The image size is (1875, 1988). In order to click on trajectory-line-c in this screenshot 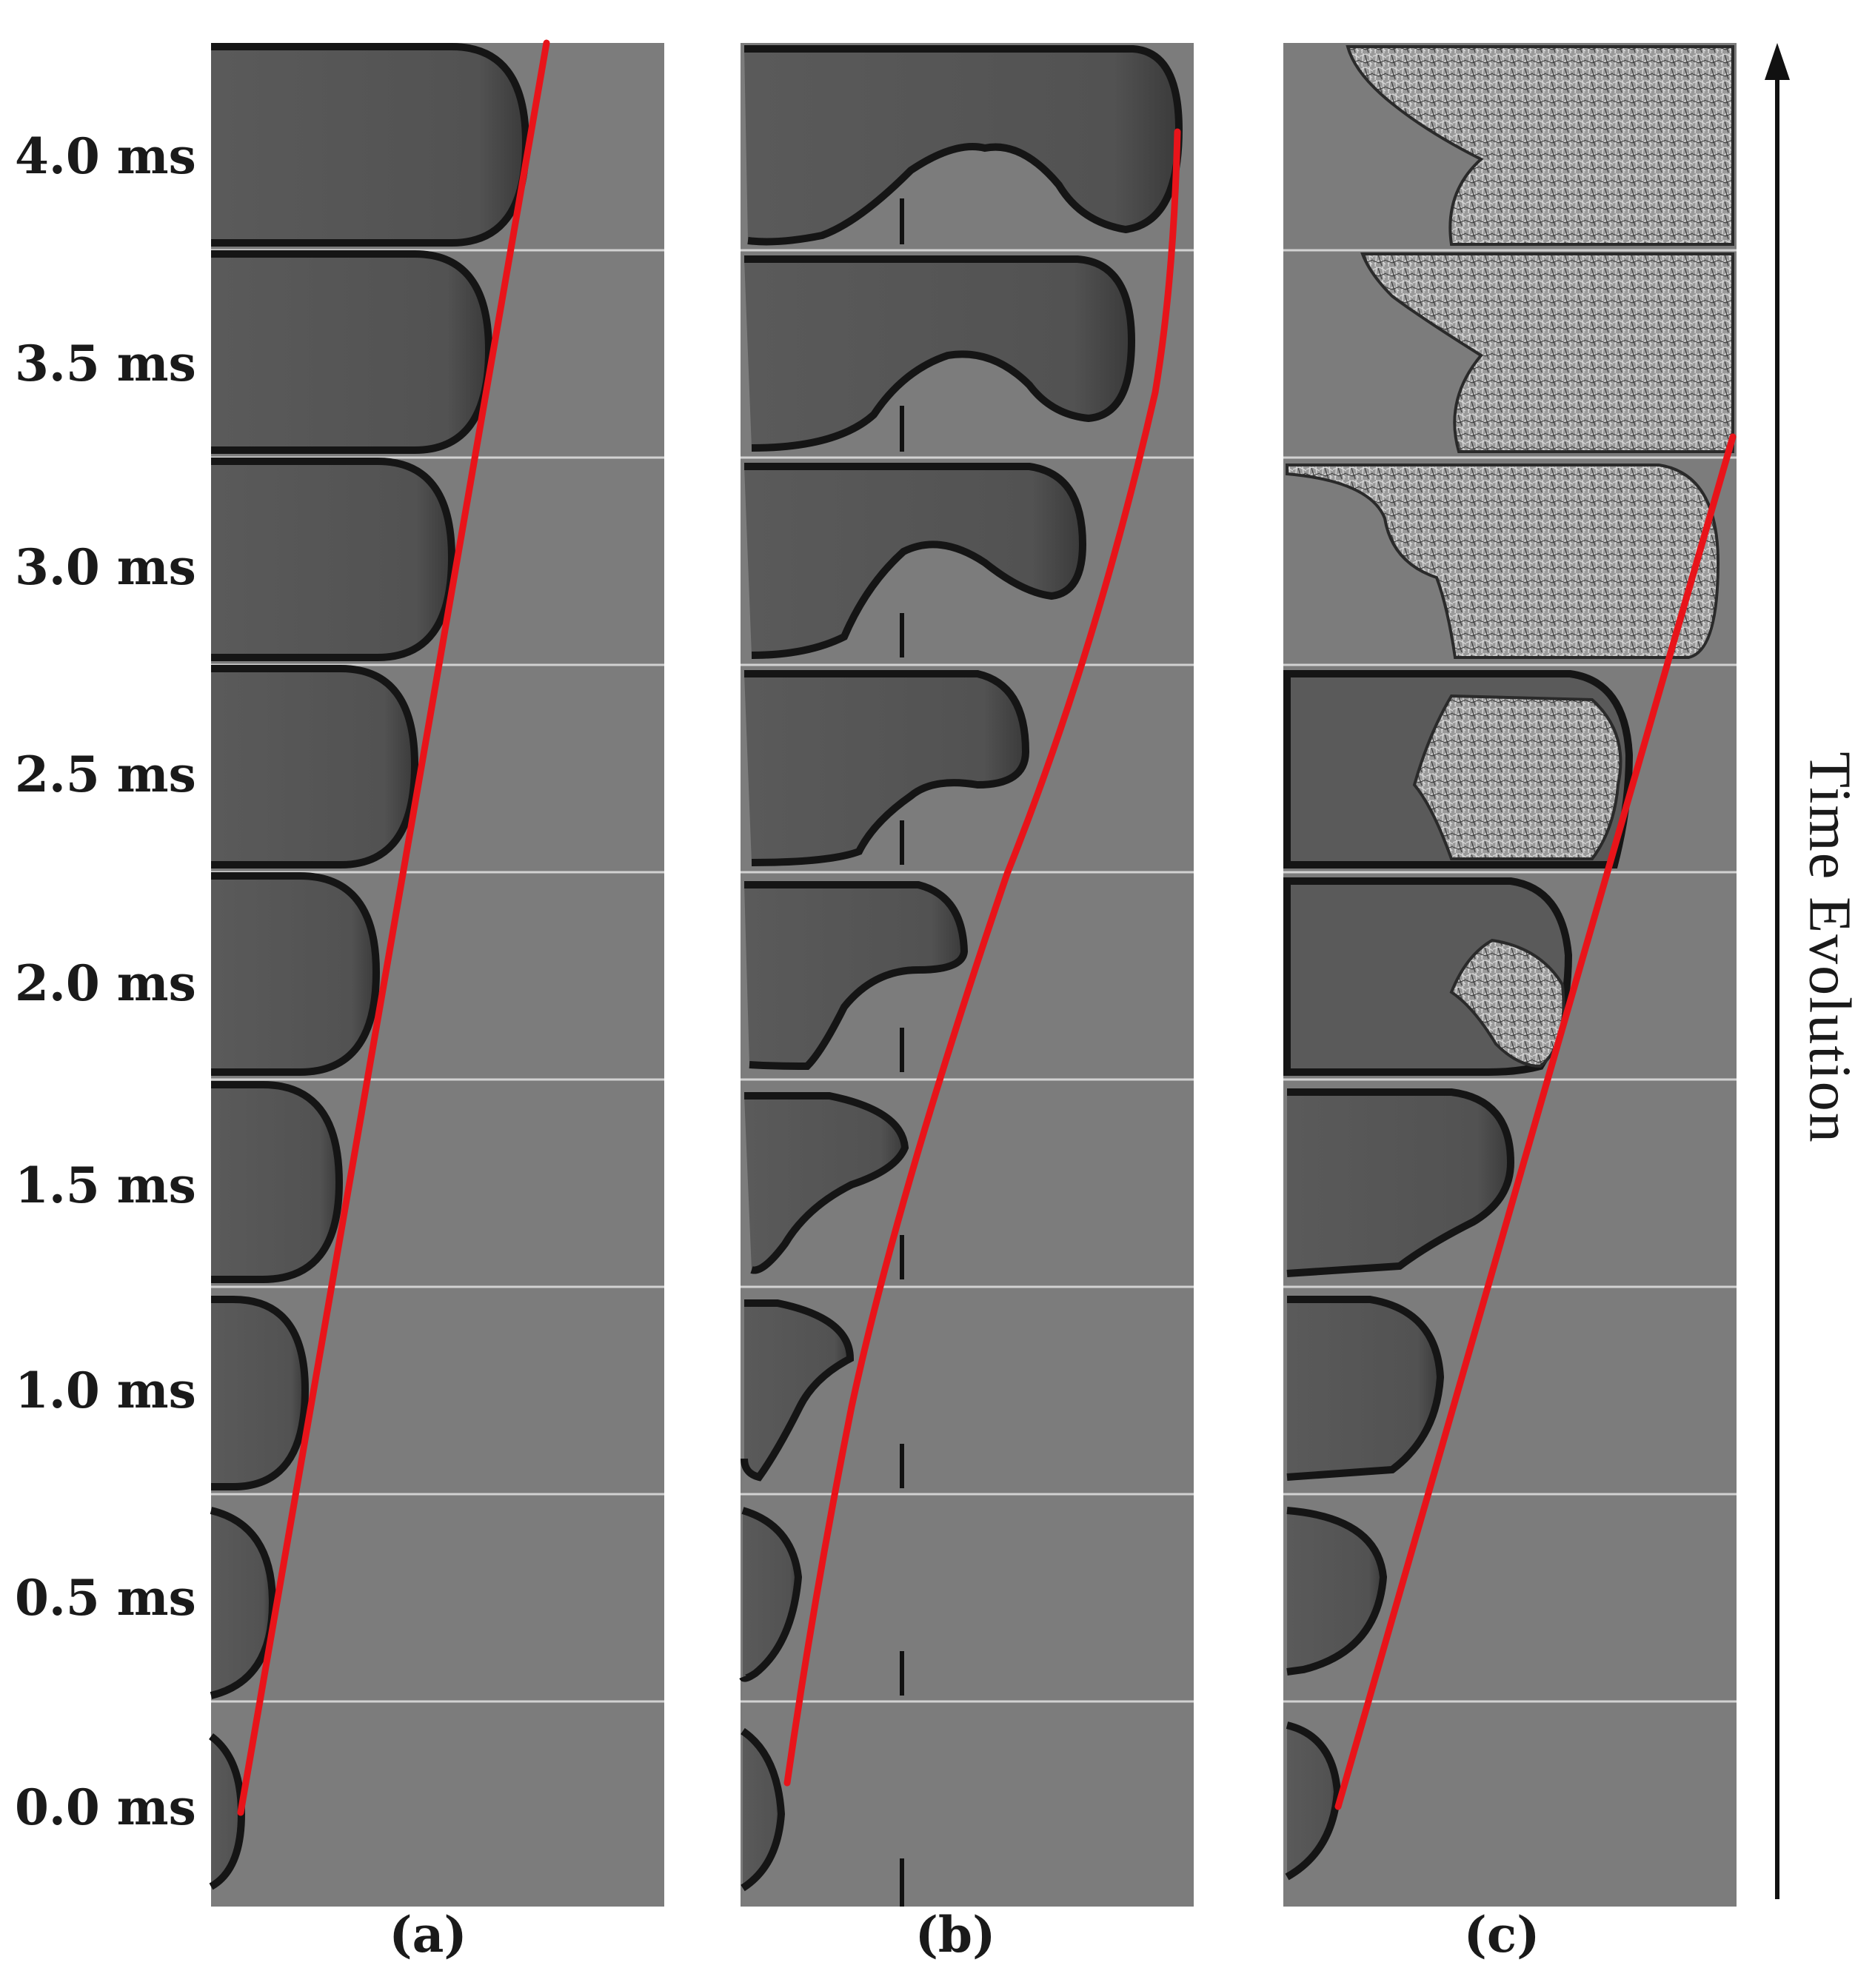, I will do `click(1536, 1121)`.